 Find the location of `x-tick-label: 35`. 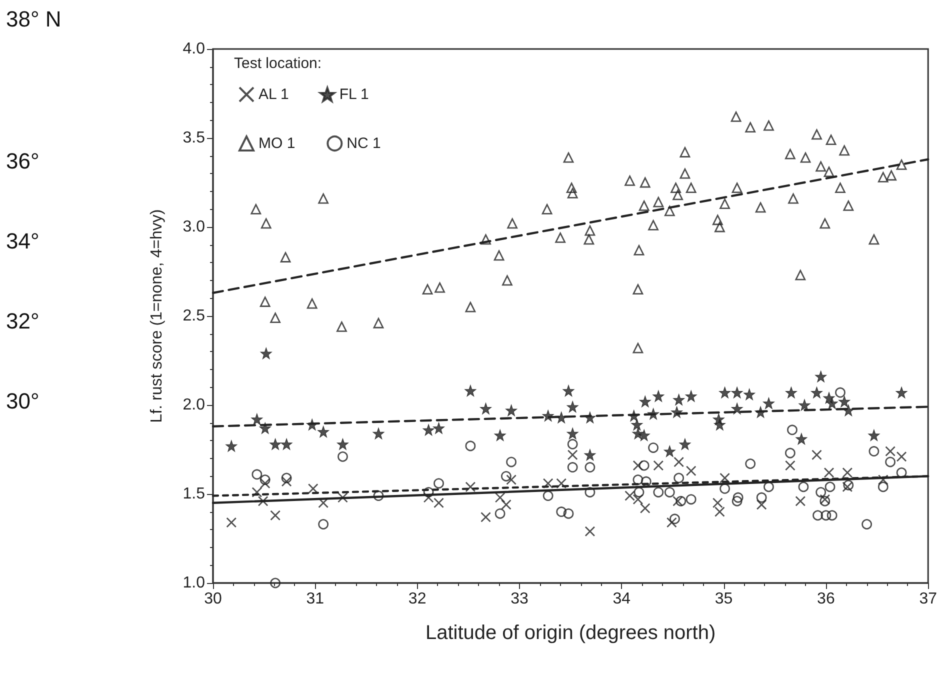

x-tick-label: 35 is located at coordinates (723, 599).